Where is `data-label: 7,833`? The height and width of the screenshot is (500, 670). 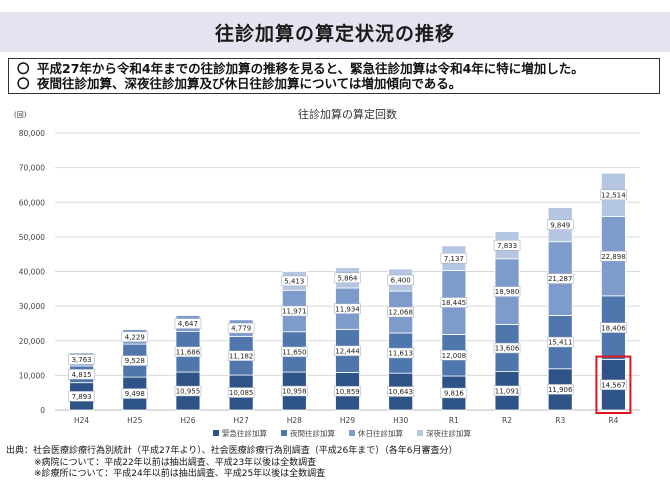 data-label: 7,833 is located at coordinates (507, 246).